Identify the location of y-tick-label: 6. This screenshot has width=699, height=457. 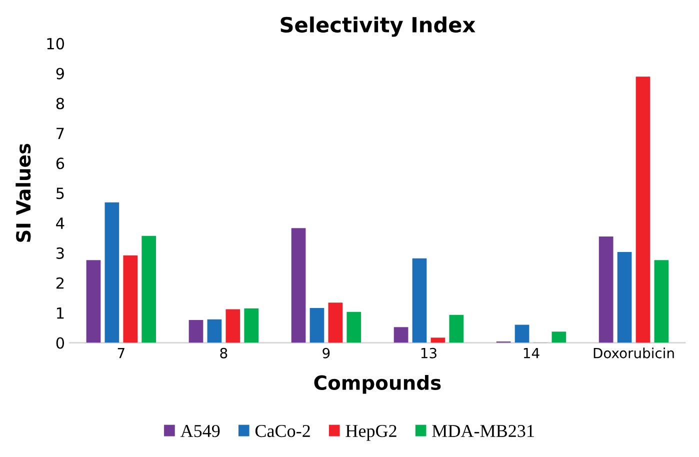
(60, 164).